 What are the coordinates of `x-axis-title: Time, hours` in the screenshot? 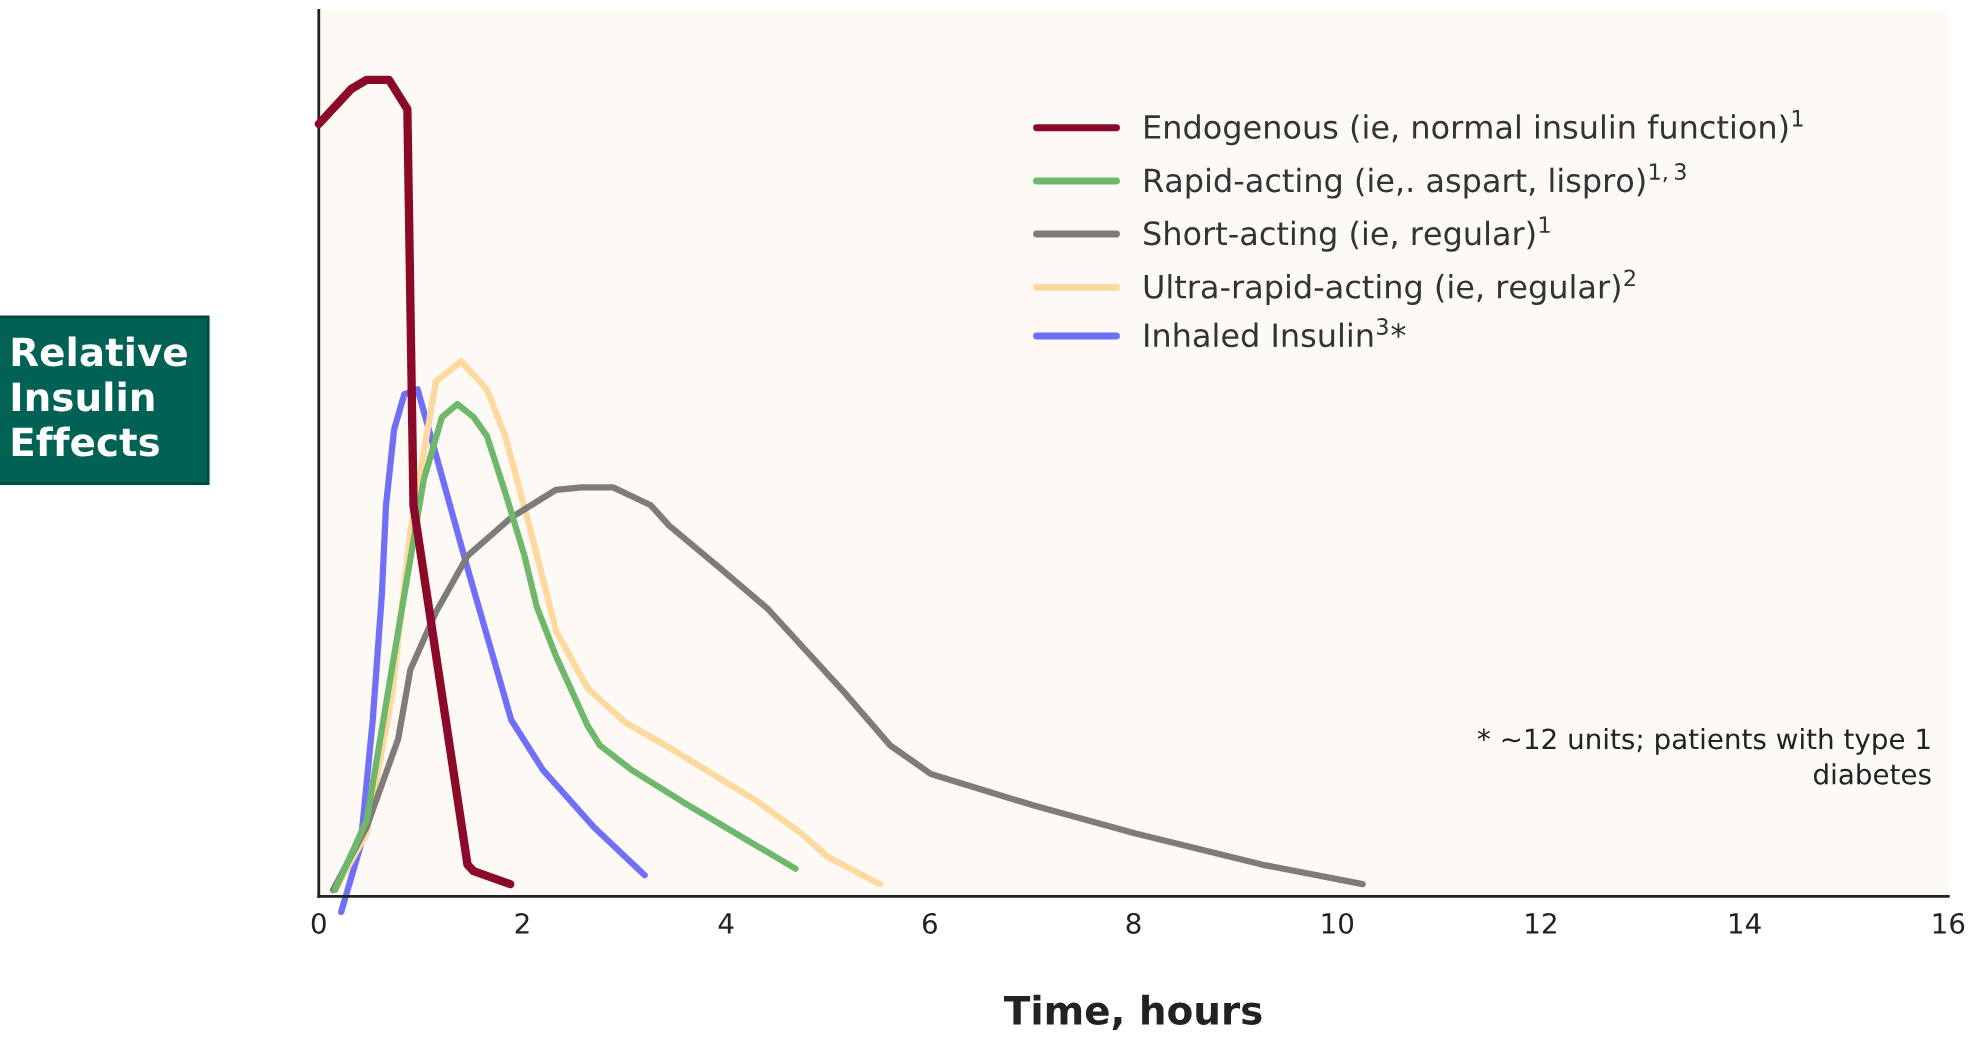 It's located at (1133, 1012).